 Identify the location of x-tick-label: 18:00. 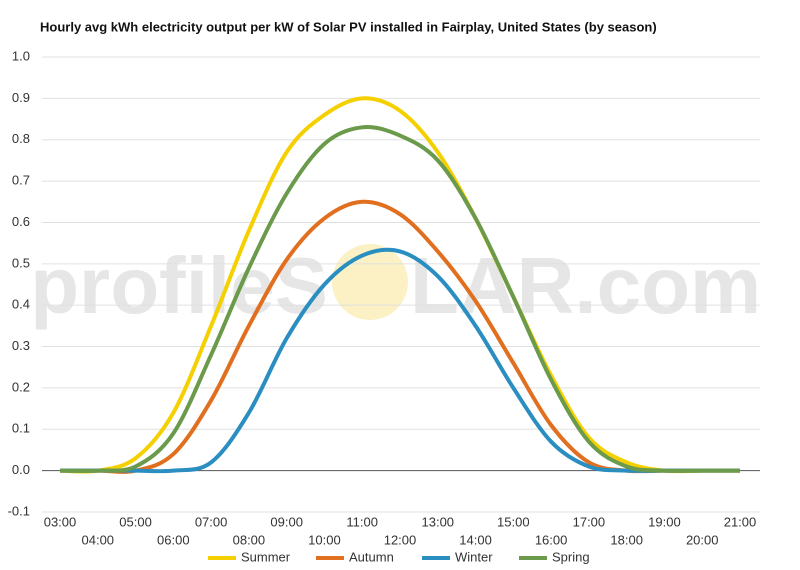
(626, 539).